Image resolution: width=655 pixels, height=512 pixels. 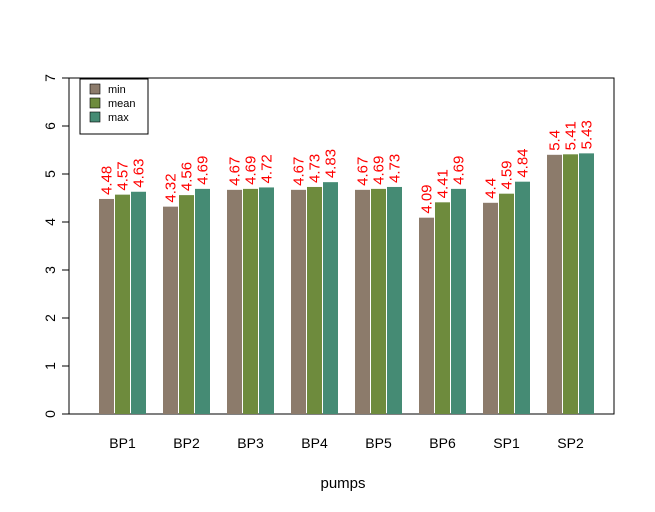 What do you see at coordinates (522, 297) in the screenshot?
I see `bar-max-SP1` at bounding box center [522, 297].